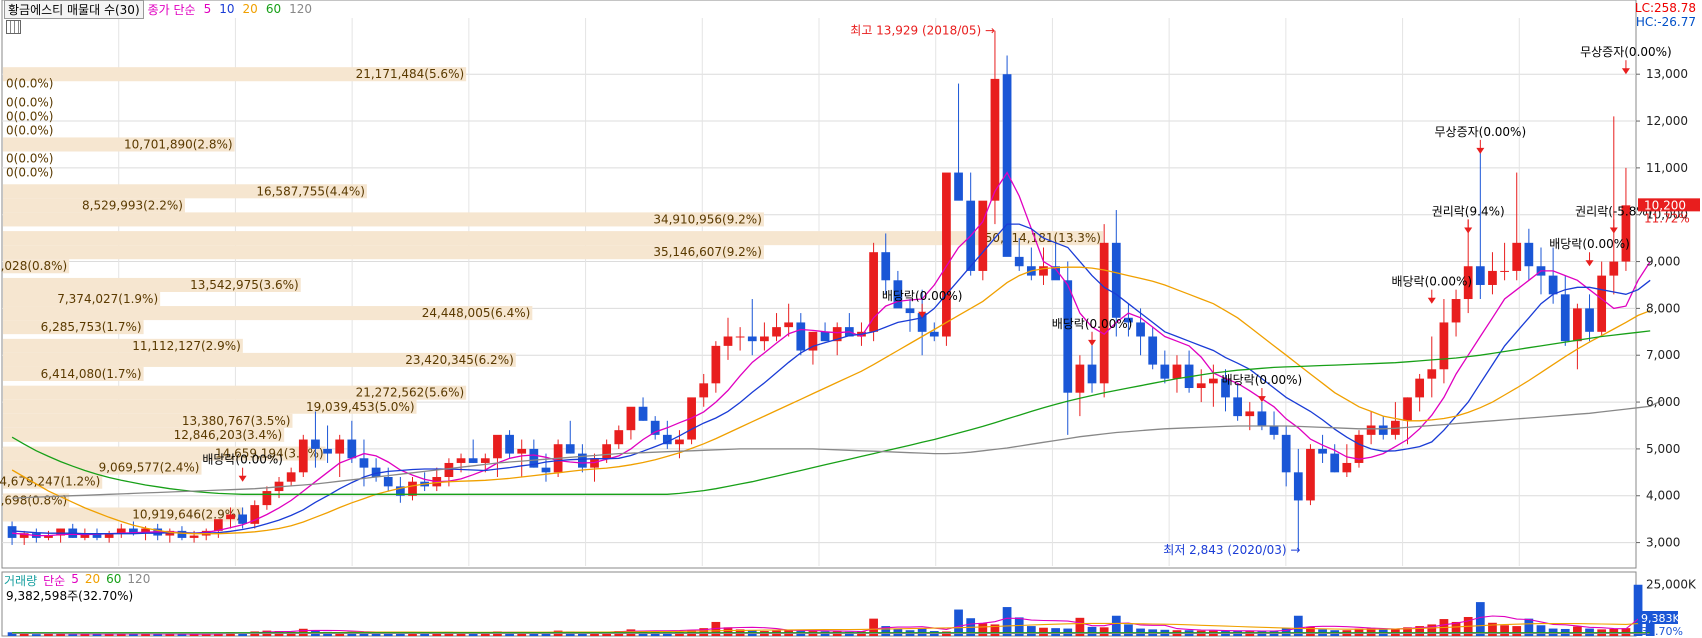 The image size is (1702, 638). What do you see at coordinates (410, 74) in the screenshot?
I see `volume-profile-label: 21,171,484(5.6%)` at bounding box center [410, 74].